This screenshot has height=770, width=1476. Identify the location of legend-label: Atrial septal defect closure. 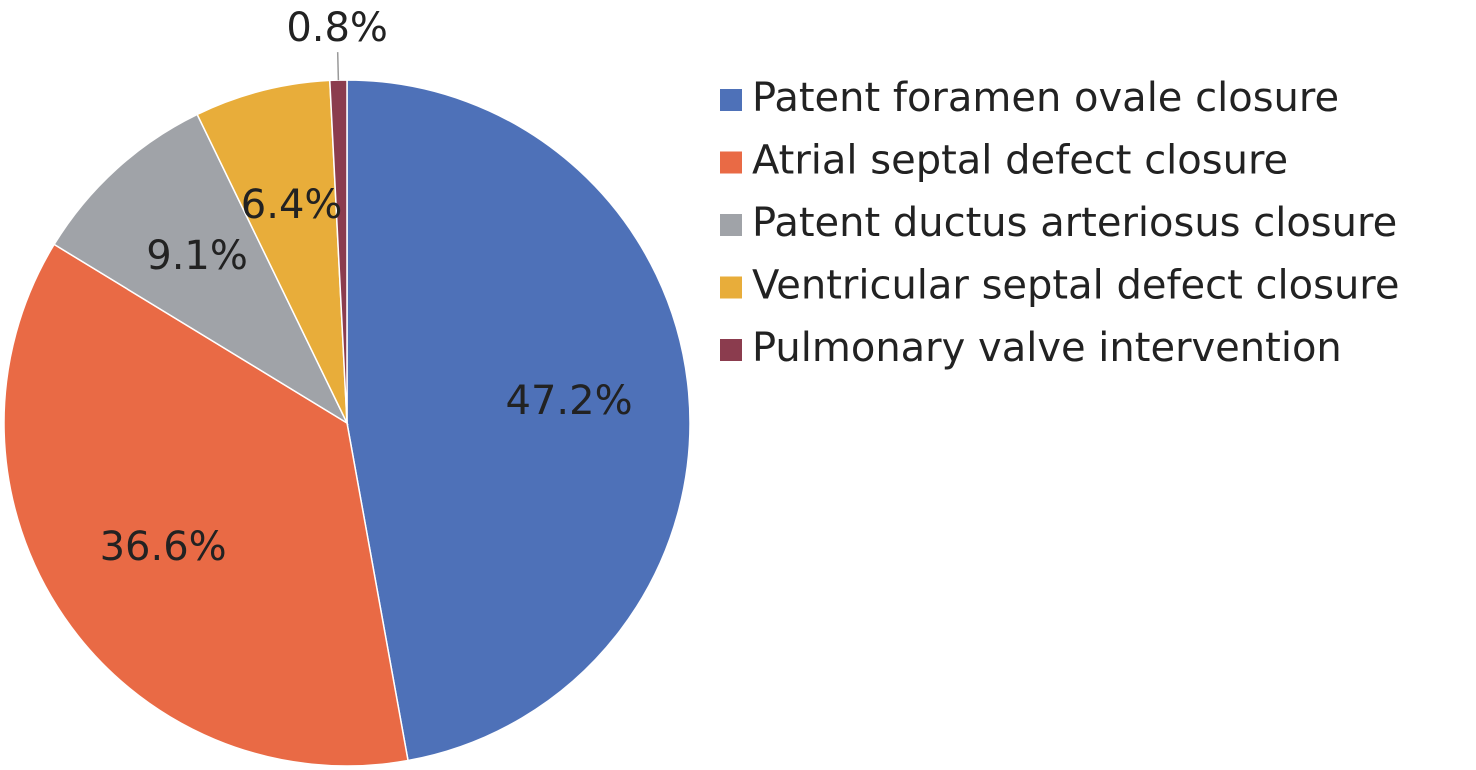
(1020, 161).